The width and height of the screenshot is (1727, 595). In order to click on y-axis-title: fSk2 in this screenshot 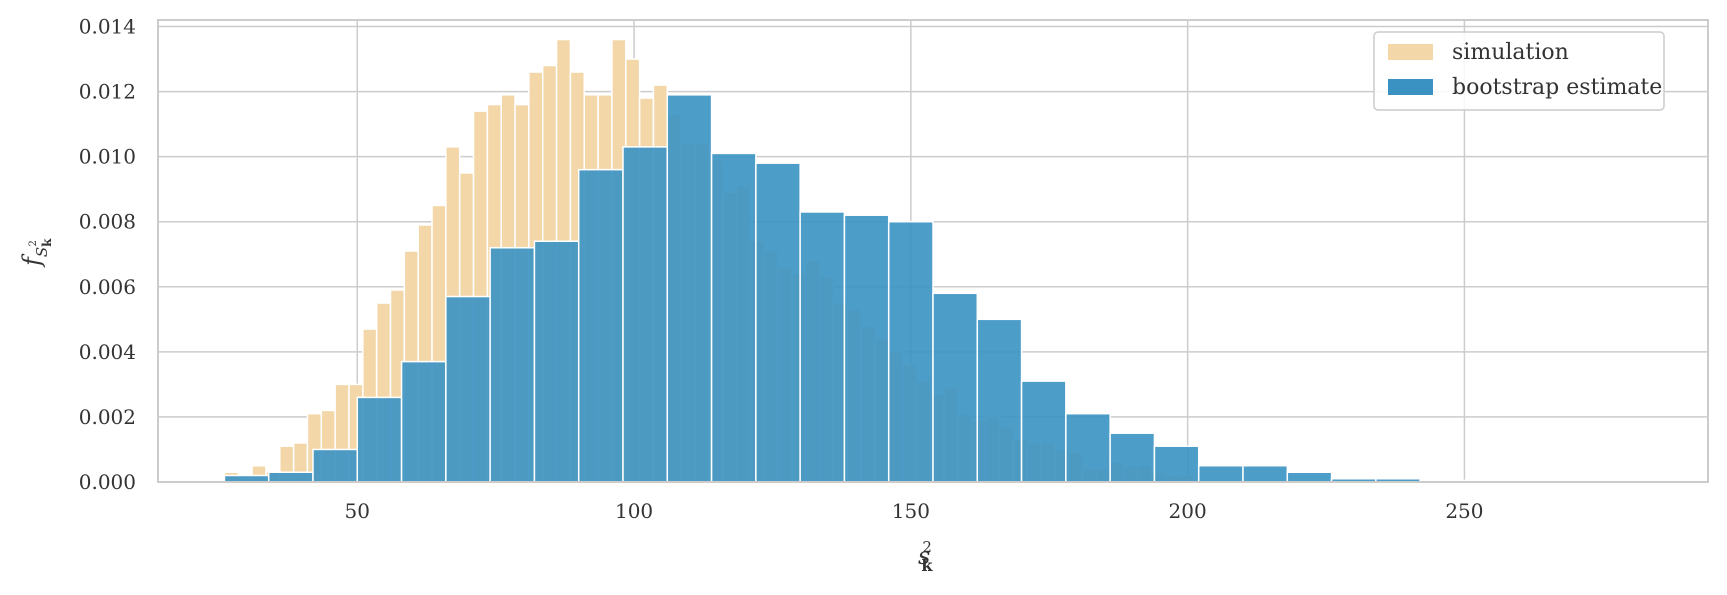, I will do `click(36, 253)`.